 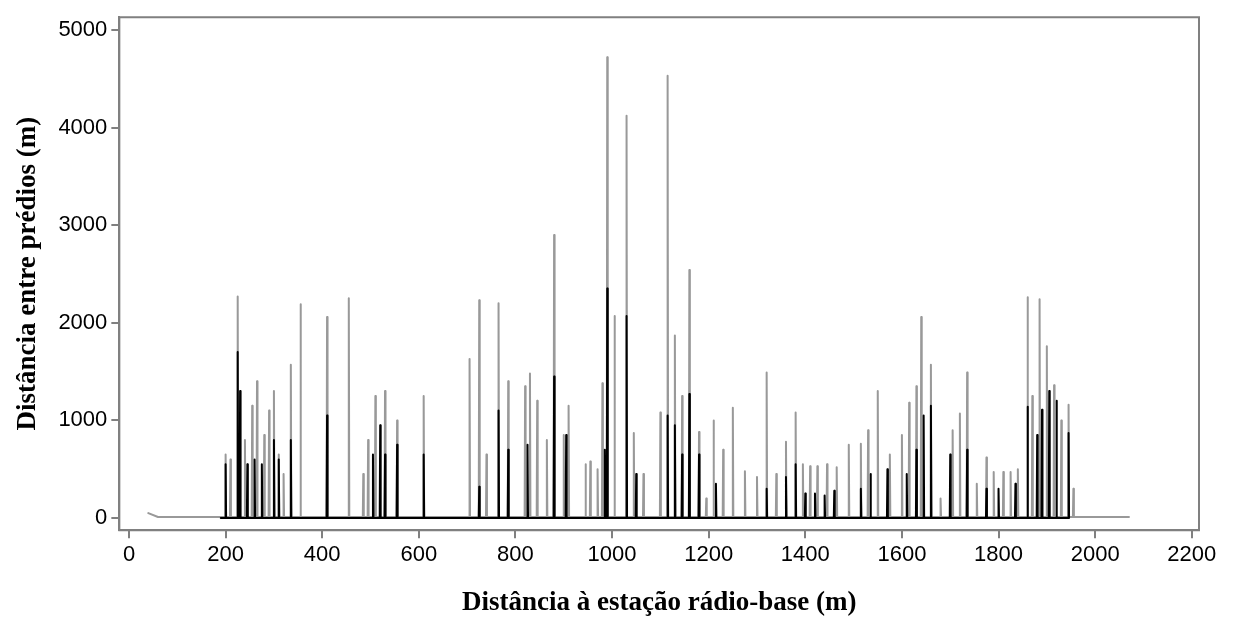 I want to click on x-tick-label: 1400, so click(x=805, y=554).